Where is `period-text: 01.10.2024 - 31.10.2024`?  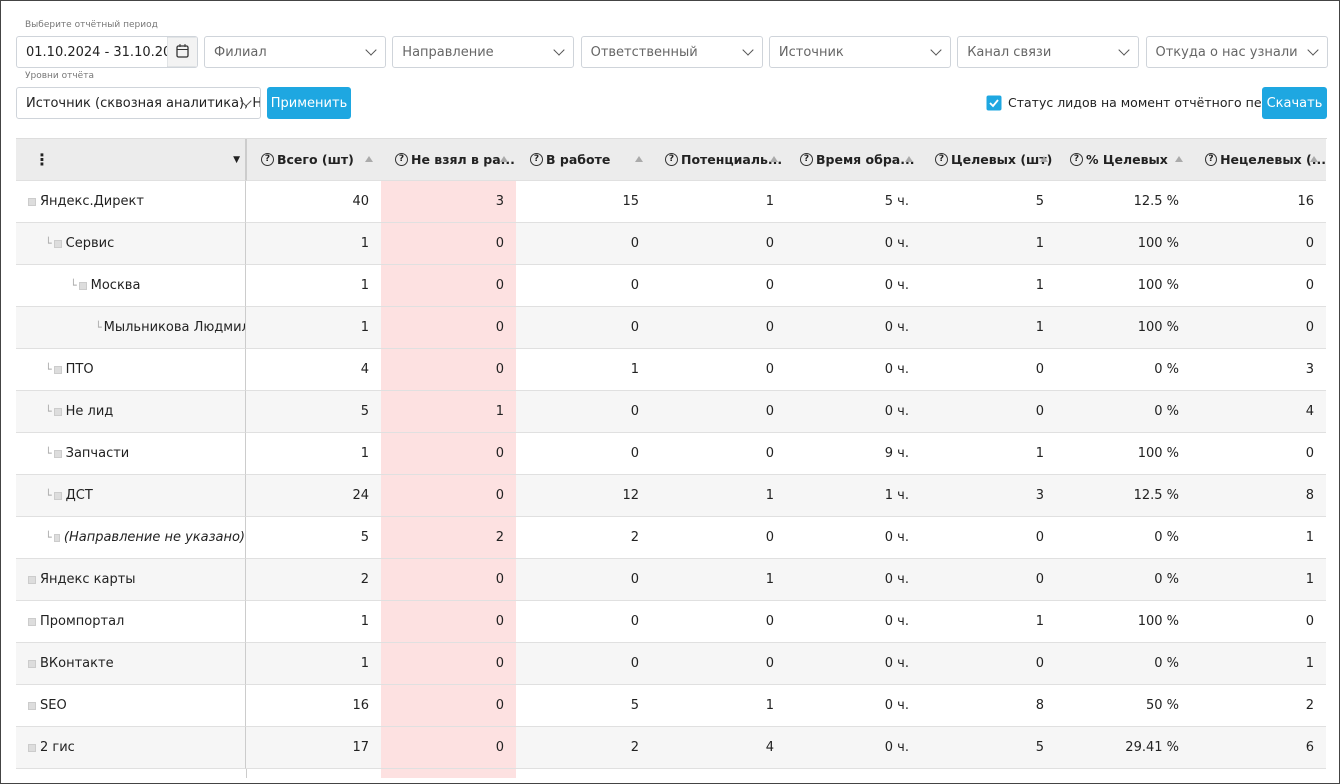 period-text: 01.10.2024 - 31.10.2024 is located at coordinates (107, 52).